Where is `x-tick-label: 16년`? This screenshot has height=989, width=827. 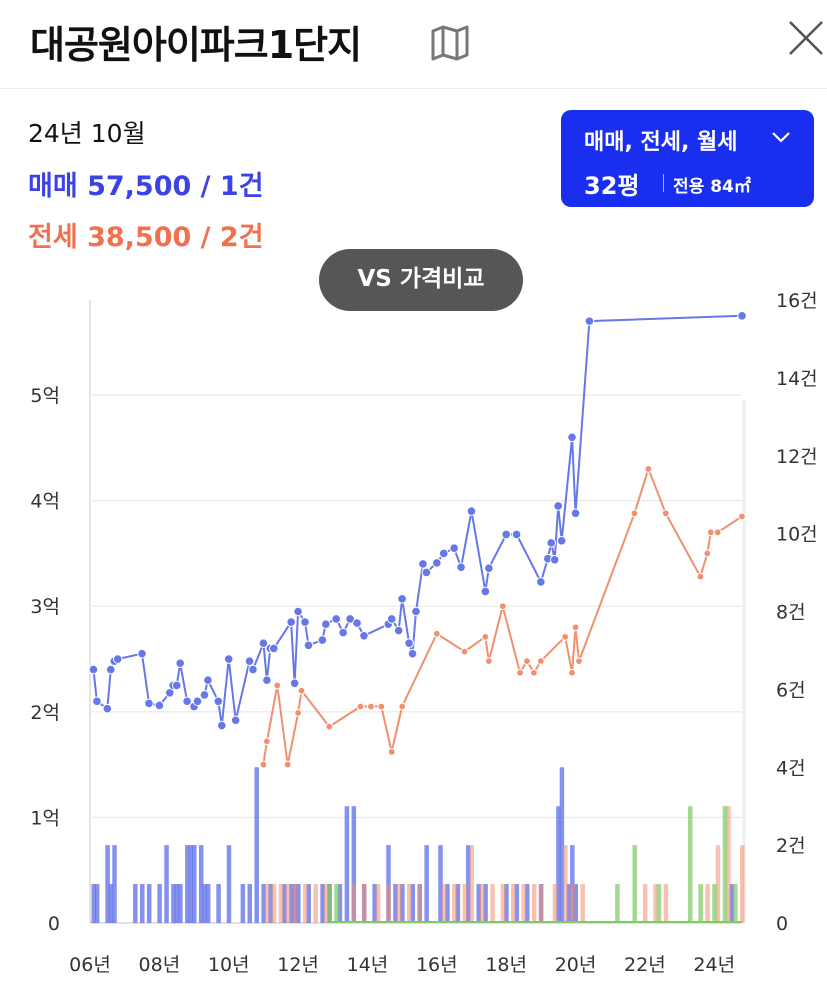
x-tick-label: 16년 is located at coordinates (437, 965).